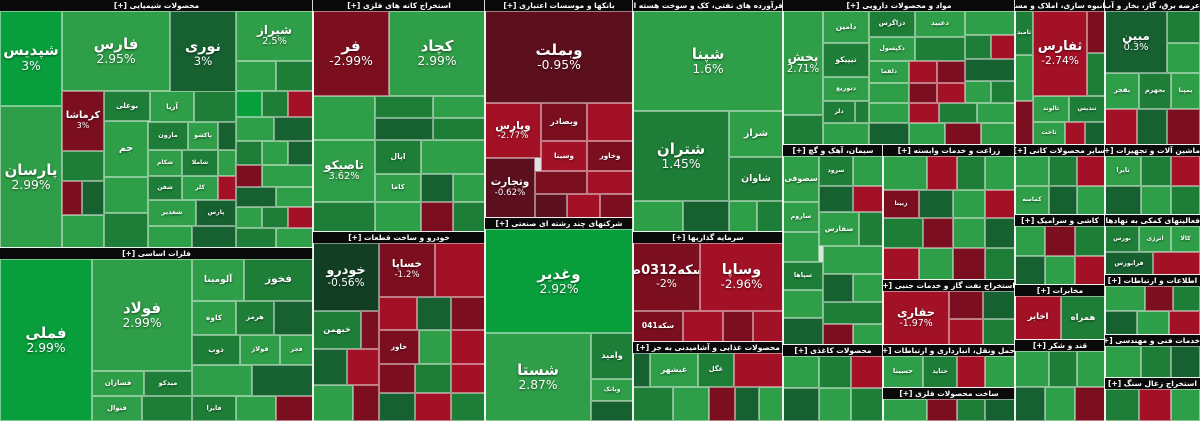 The width and height of the screenshot is (1200, 421). I want to click on stock-tile-دکپسول: دکپسول, so click(892, 48).